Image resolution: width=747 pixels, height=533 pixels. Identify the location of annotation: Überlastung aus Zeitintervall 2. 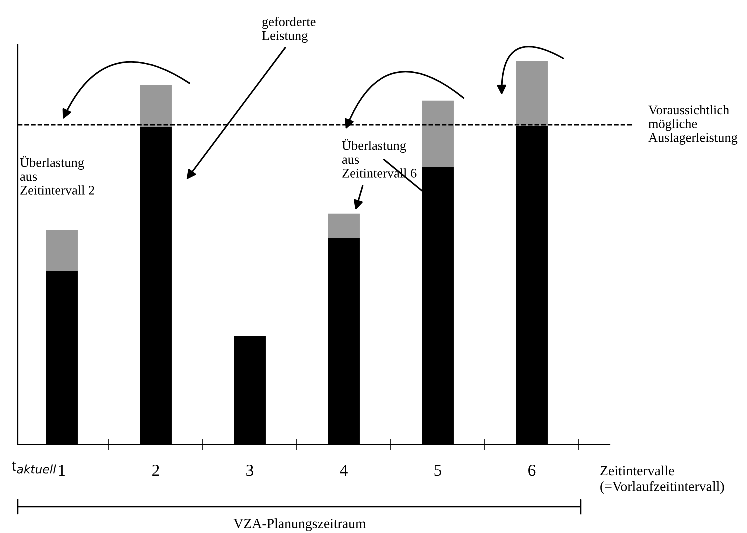
(57, 175).